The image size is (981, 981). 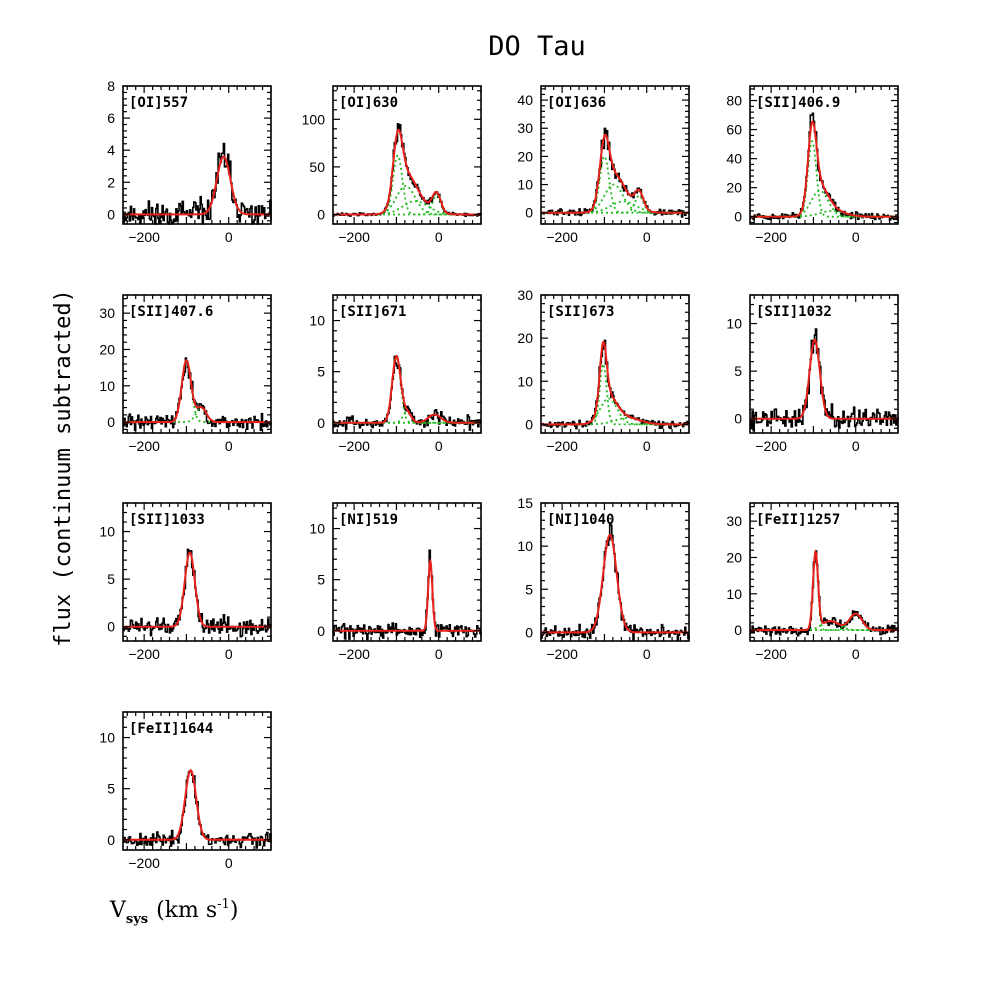 What do you see at coordinates (186, 910) in the screenshot?
I see `x-axis-label-unit: (km s` at bounding box center [186, 910].